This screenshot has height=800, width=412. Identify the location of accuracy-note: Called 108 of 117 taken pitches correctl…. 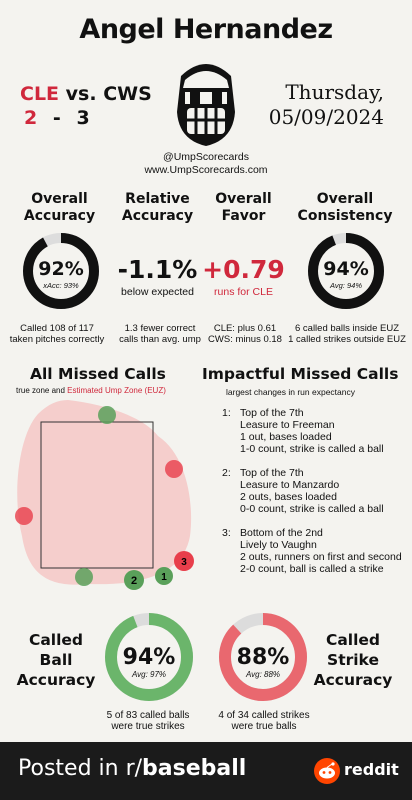
(57, 334).